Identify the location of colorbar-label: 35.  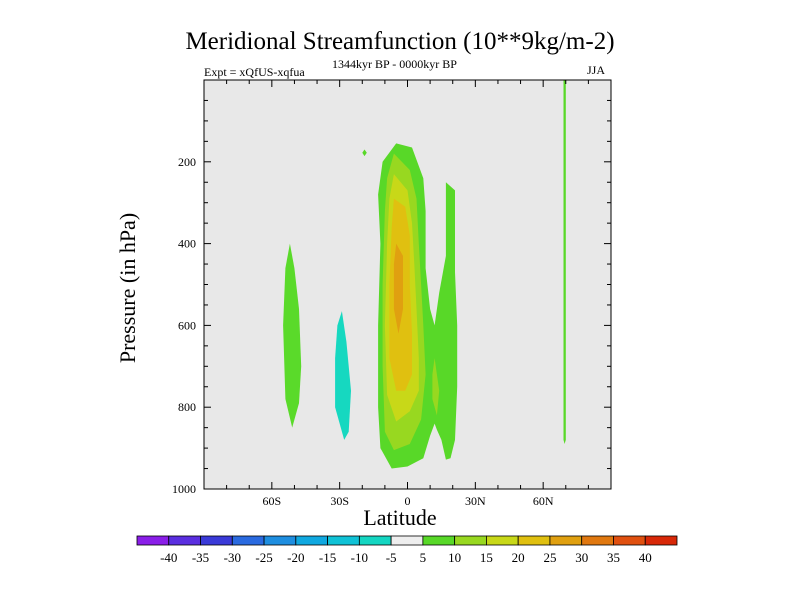
(613, 557).